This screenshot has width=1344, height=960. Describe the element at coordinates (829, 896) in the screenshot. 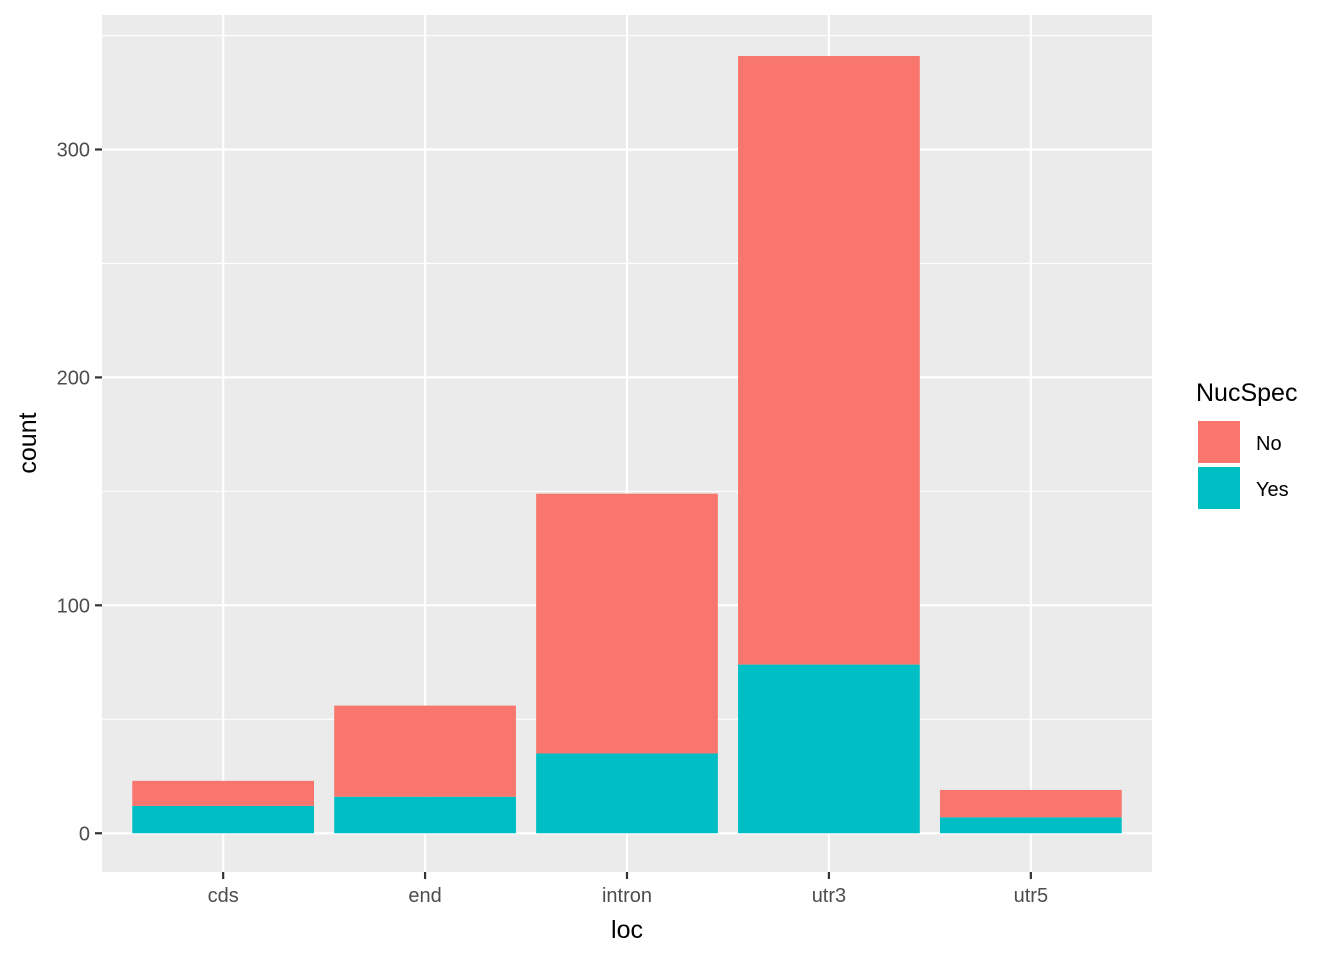

I see `x-tick-label-utr3: utr3` at that location.